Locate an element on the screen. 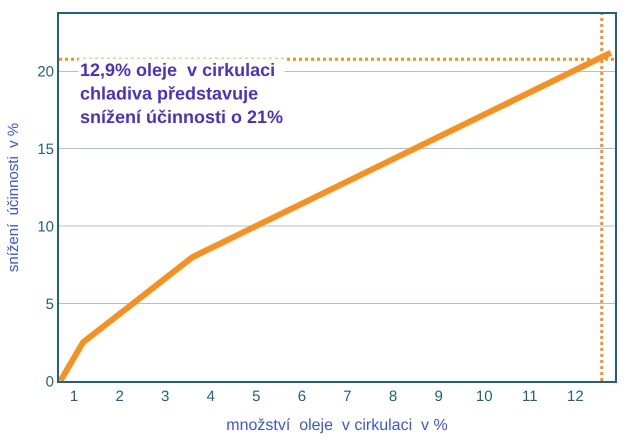 The height and width of the screenshot is (443, 640). y-tick-label: 5 is located at coordinates (50, 304).